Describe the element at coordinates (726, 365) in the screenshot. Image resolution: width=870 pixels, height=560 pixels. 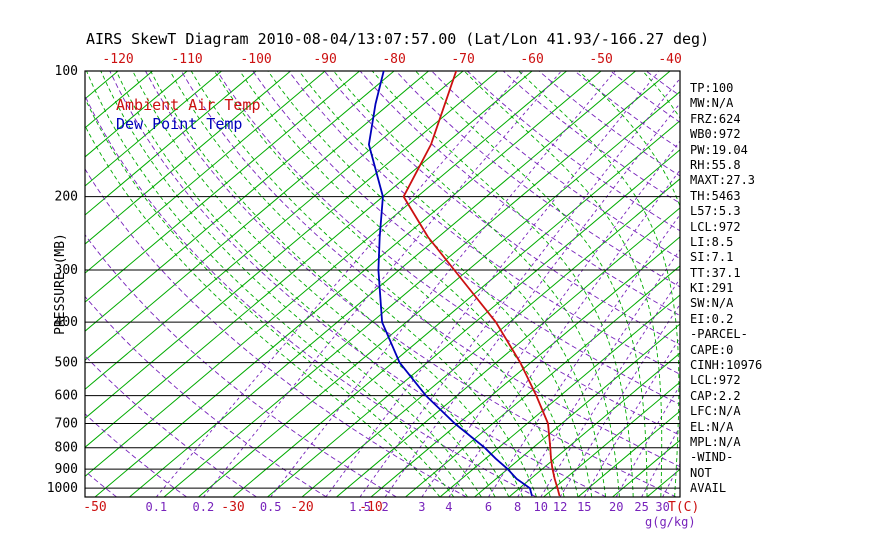
I see `stat-line: CINH:10976` at that location.